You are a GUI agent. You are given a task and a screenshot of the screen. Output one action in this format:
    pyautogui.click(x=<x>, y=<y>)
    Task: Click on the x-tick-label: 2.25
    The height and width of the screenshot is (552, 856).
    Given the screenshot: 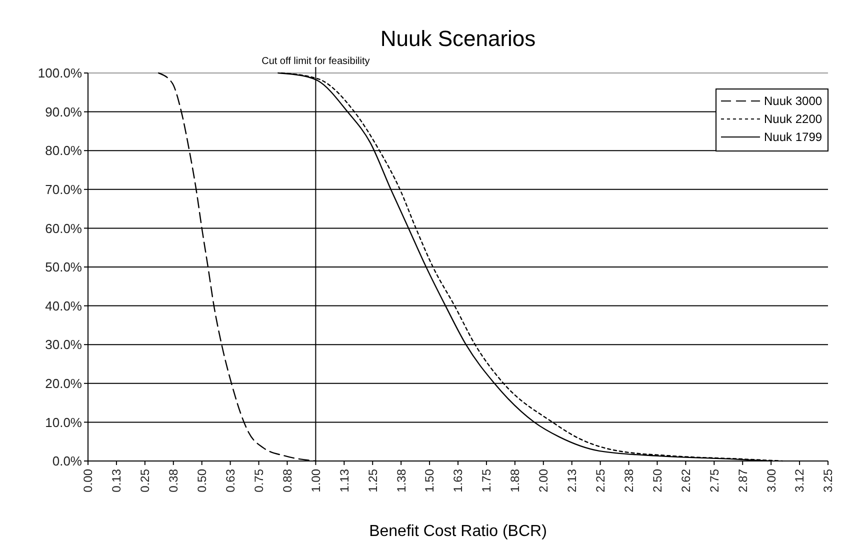 What is the action you would take?
    pyautogui.click(x=601, y=480)
    